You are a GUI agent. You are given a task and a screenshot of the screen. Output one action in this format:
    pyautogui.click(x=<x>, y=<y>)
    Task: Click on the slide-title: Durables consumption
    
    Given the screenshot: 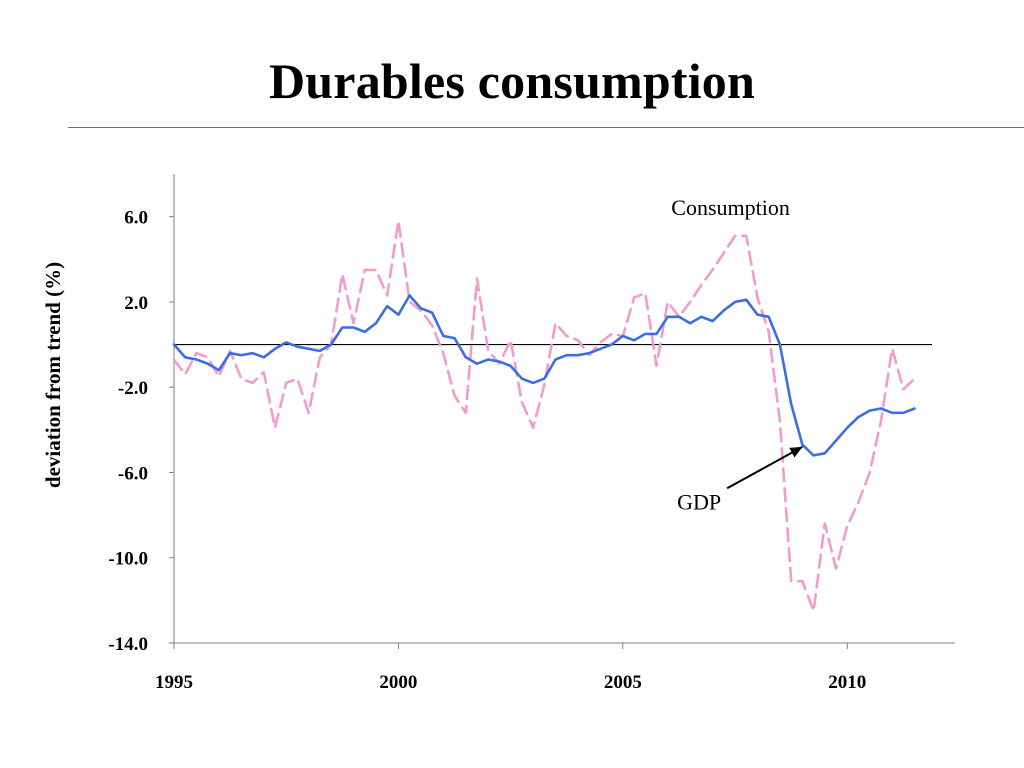 What is the action you would take?
    pyautogui.click(x=512, y=81)
    